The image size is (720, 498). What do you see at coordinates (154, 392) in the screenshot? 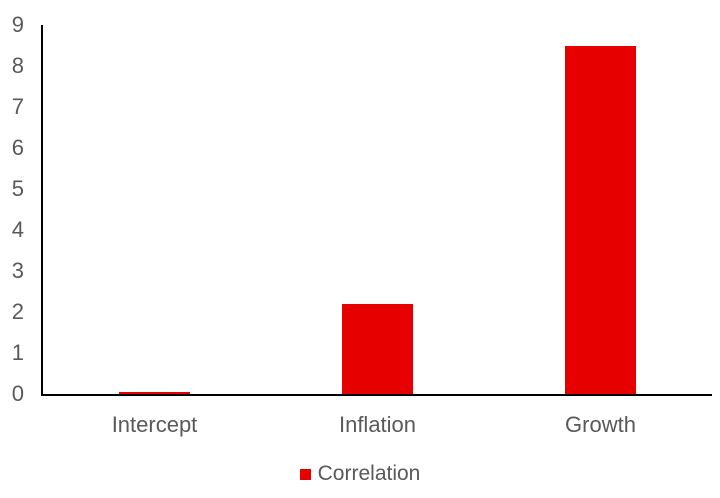
I see `bar-intercept` at bounding box center [154, 392].